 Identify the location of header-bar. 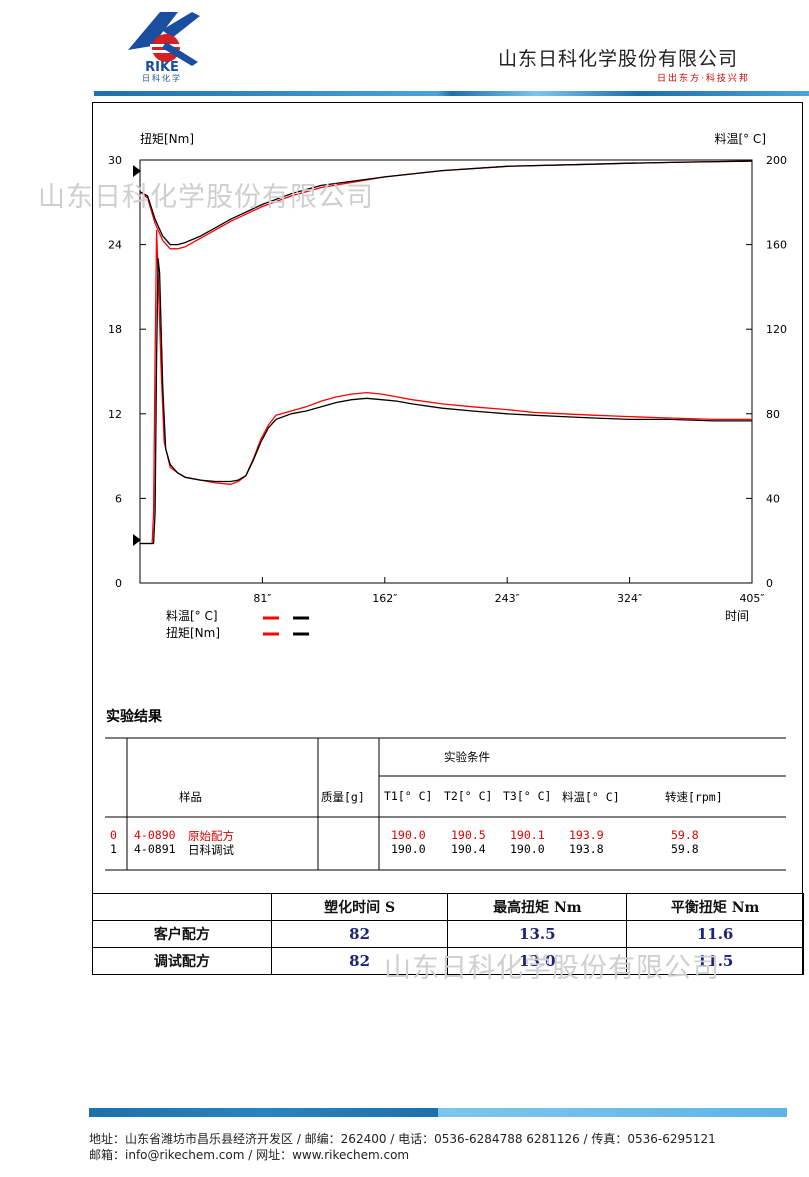
(451, 93).